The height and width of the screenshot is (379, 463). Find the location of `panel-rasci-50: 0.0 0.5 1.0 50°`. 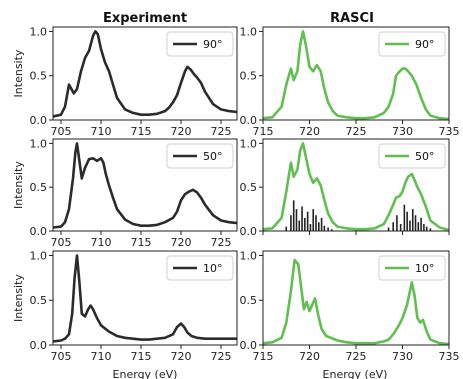

panel-rasci-50: 0.0 0.5 1.0 50° is located at coordinates (345, 187).